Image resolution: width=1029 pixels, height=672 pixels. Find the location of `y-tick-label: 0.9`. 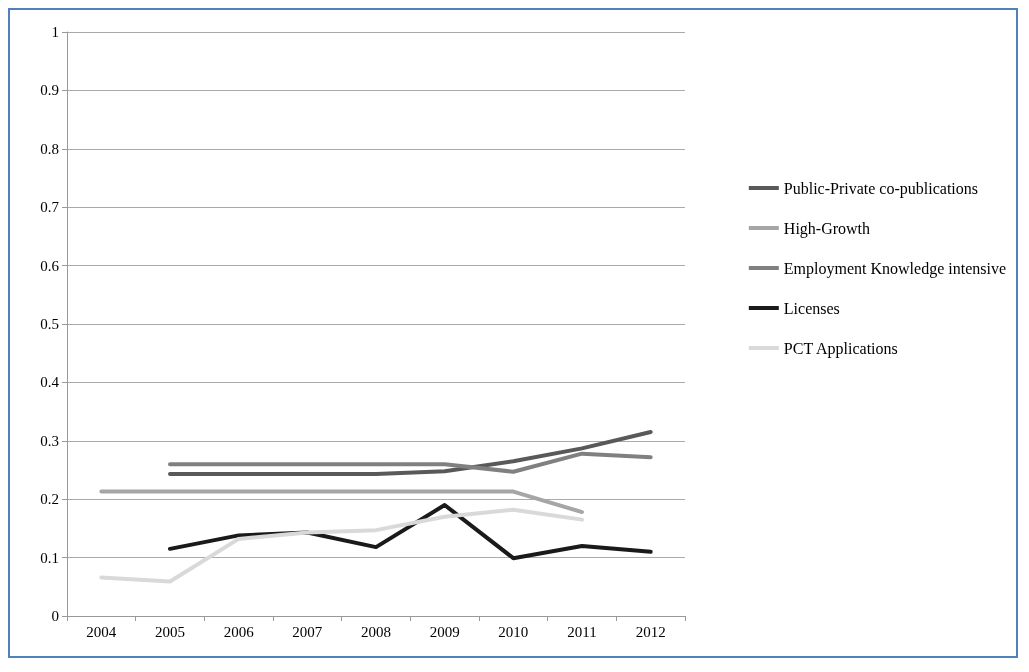

y-tick-label: 0.9 is located at coordinates (49, 90).